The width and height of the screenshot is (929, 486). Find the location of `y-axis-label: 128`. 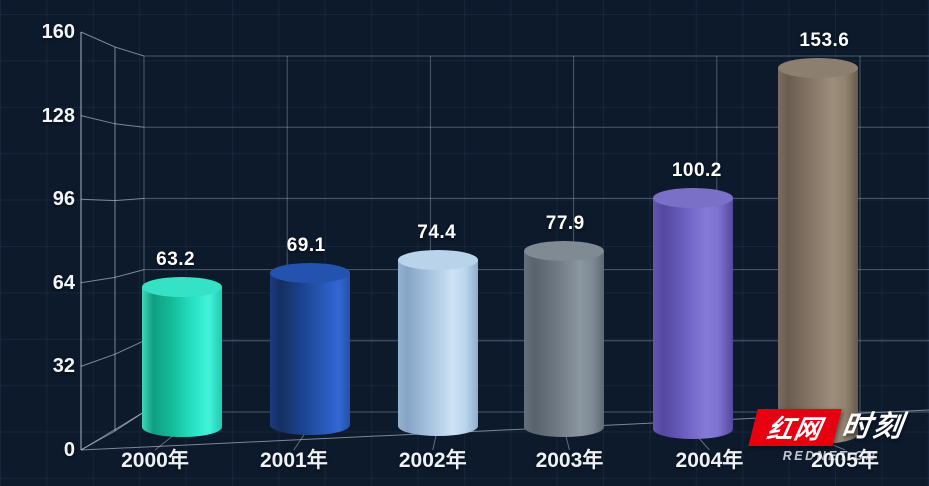

y-axis-label: 128 is located at coordinates (58, 115).